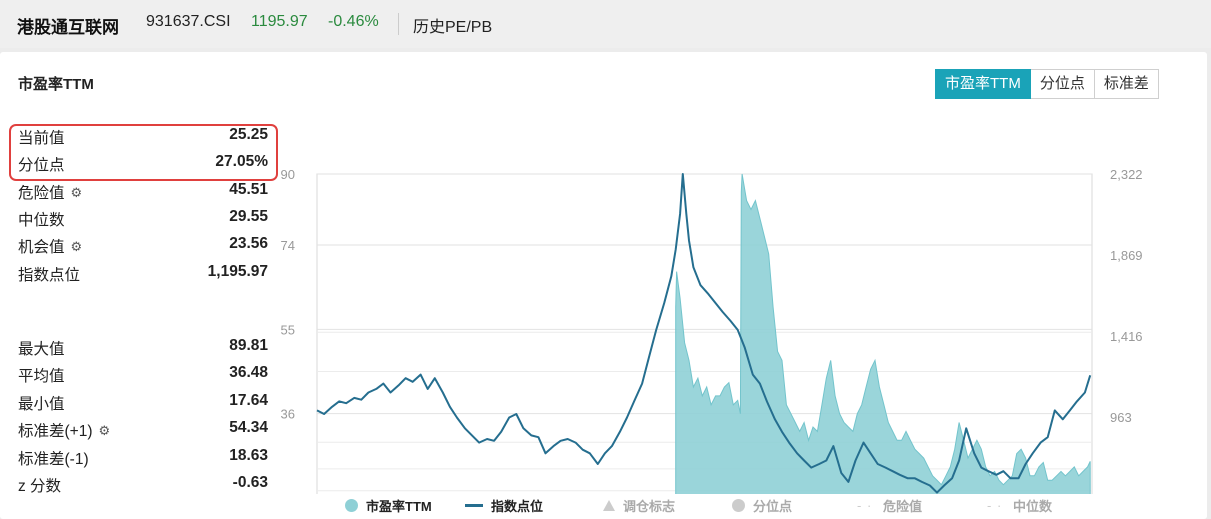  I want to click on current-value-highlight, so click(143, 152).